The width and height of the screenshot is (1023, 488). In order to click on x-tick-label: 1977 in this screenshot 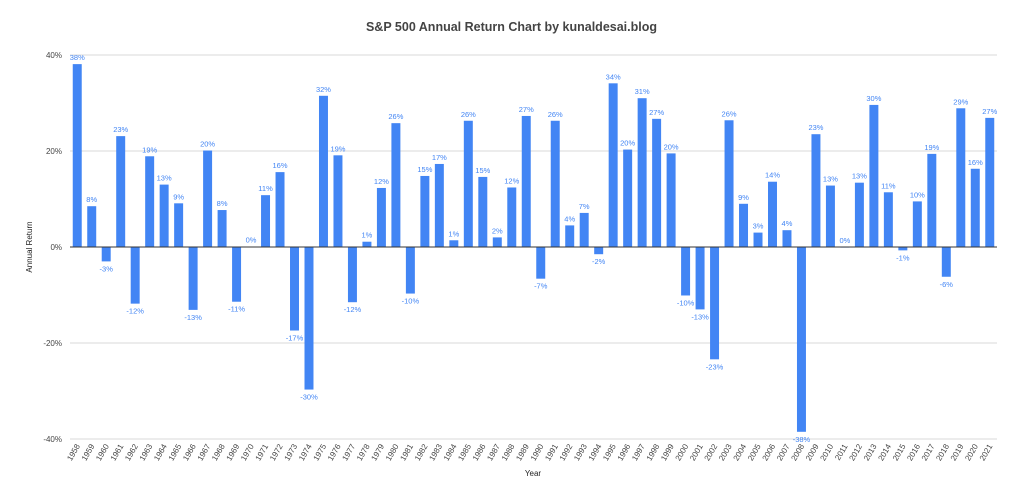, I will do `click(348, 452)`.